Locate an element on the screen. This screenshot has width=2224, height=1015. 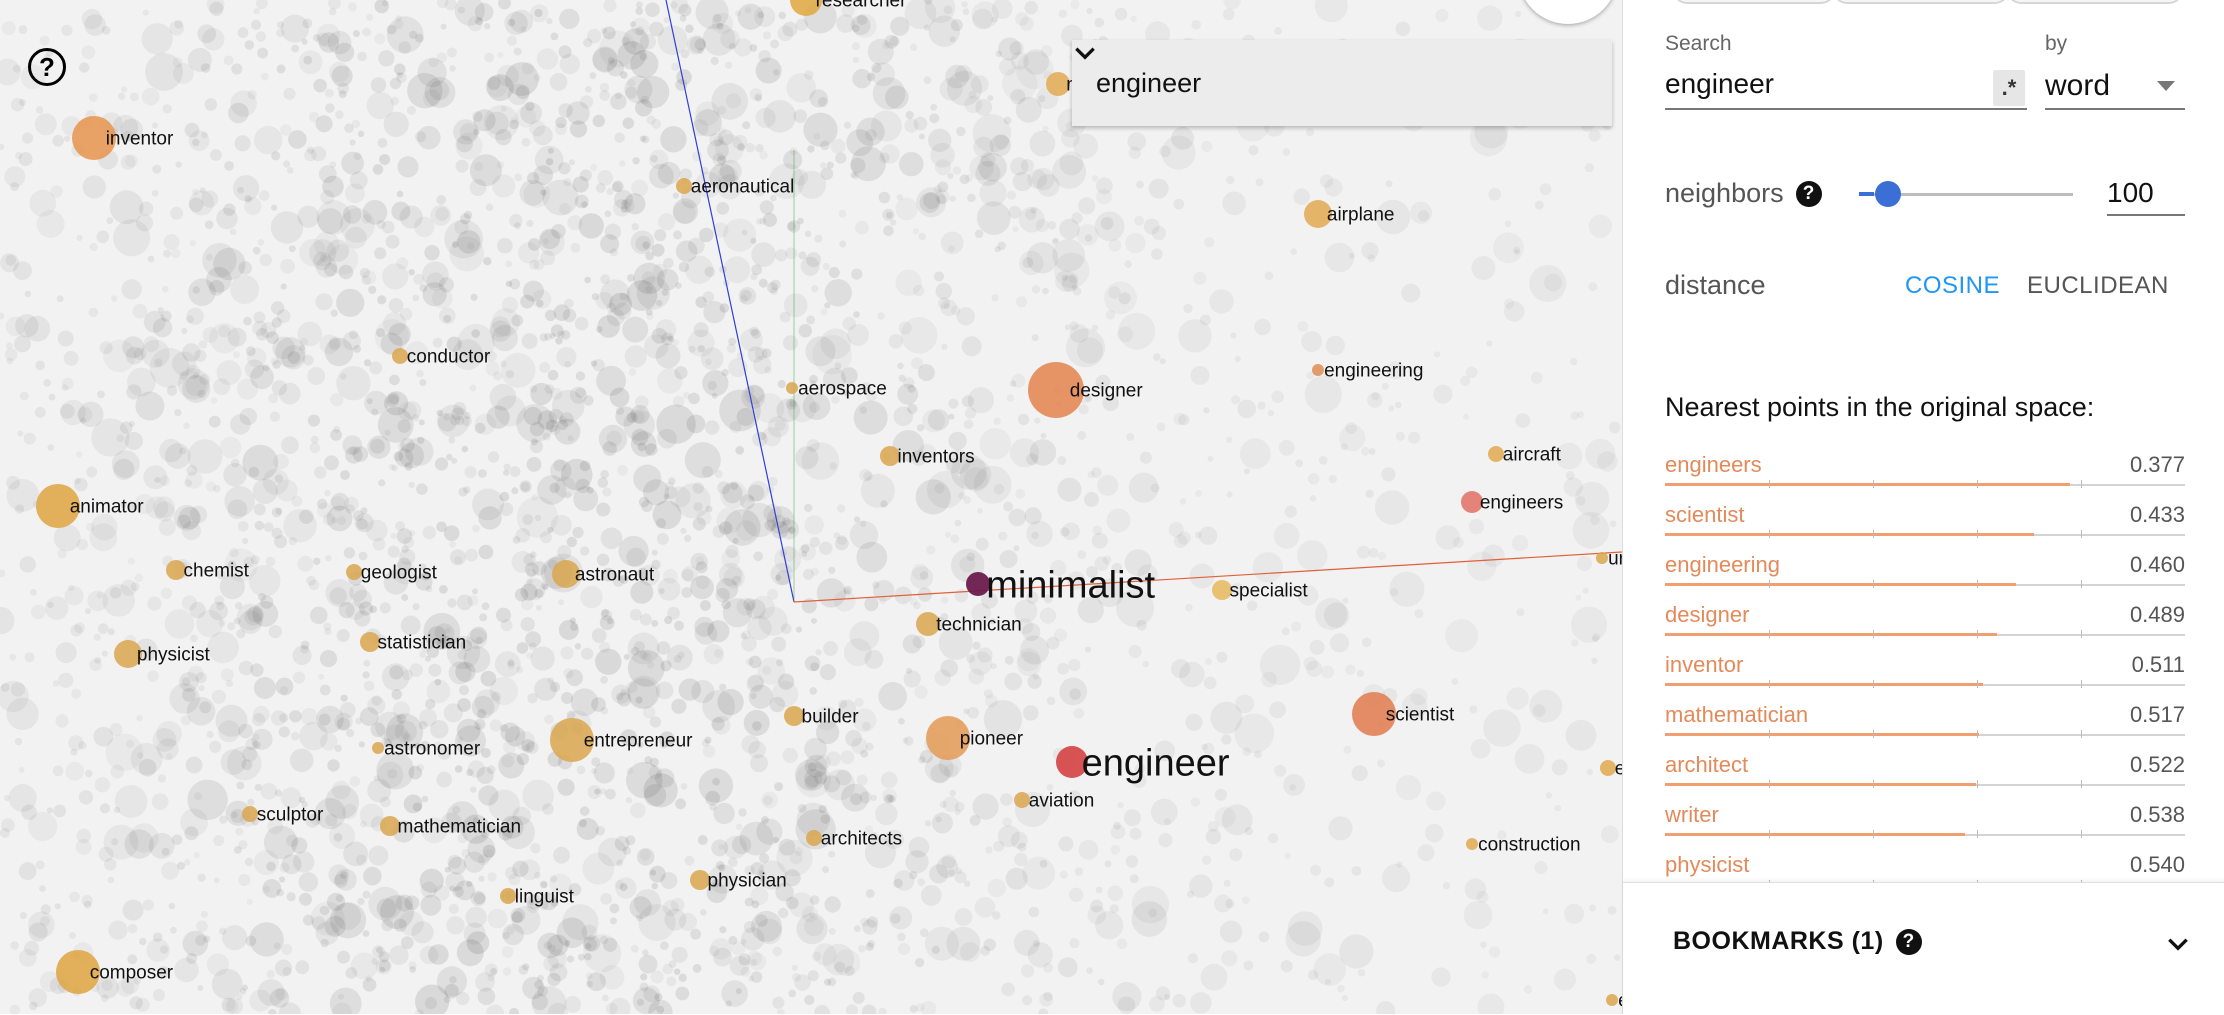
point-airplane: airplane is located at coordinates (1349, 214).